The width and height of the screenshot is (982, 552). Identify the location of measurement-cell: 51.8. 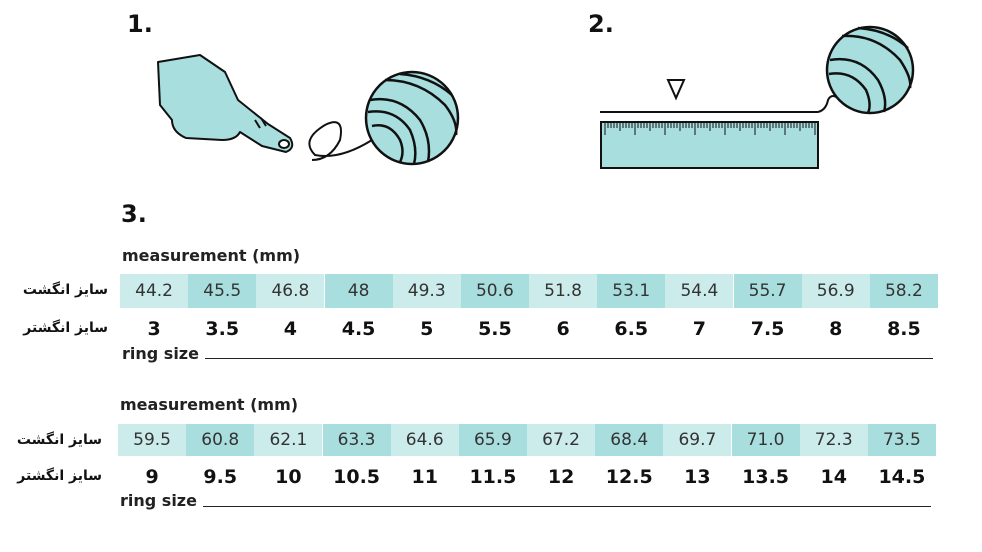
(563, 291).